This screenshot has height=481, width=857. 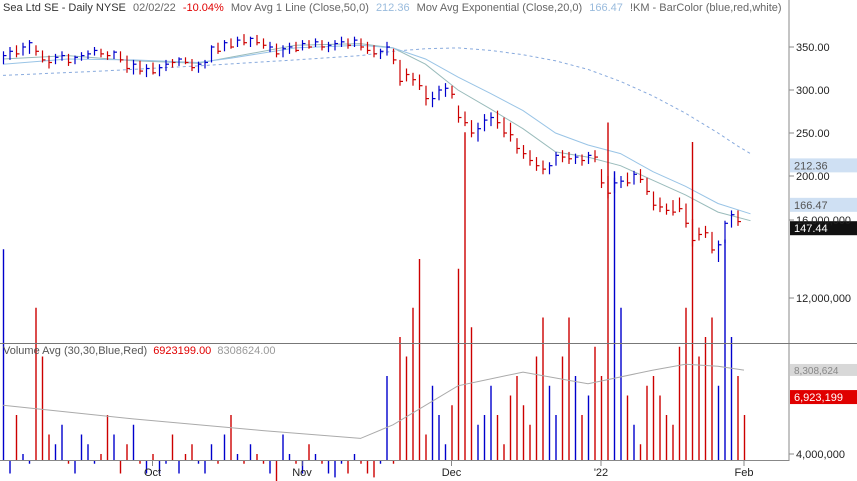 I want to click on x-tick-label: '22, so click(x=601, y=473).